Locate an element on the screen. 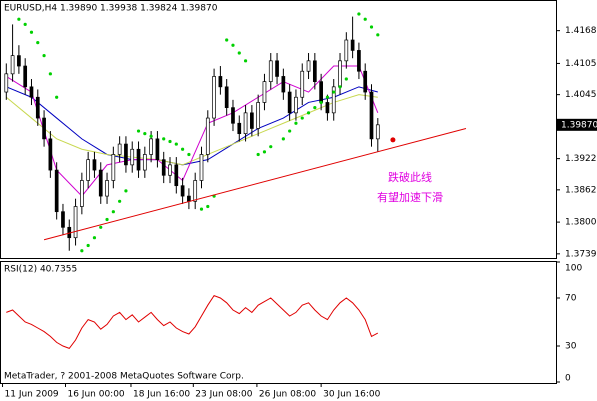 The width and height of the screenshot is (597, 401). x-tick-label: 16 Jun 00:00 is located at coordinates (95, 395).